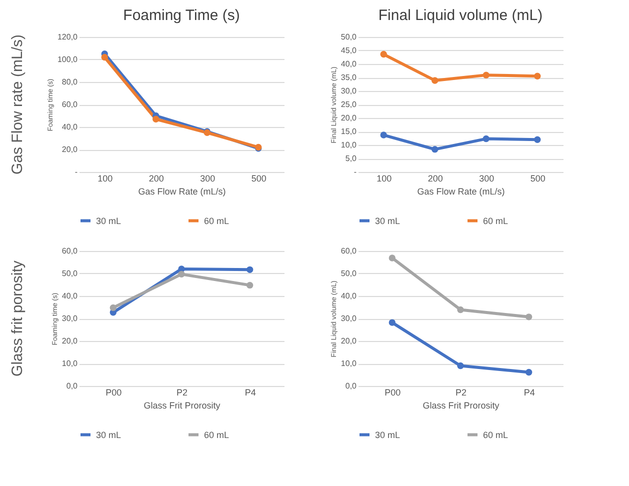 The image size is (629, 486). I want to click on y-tick-label: 100,0, so click(67, 59).